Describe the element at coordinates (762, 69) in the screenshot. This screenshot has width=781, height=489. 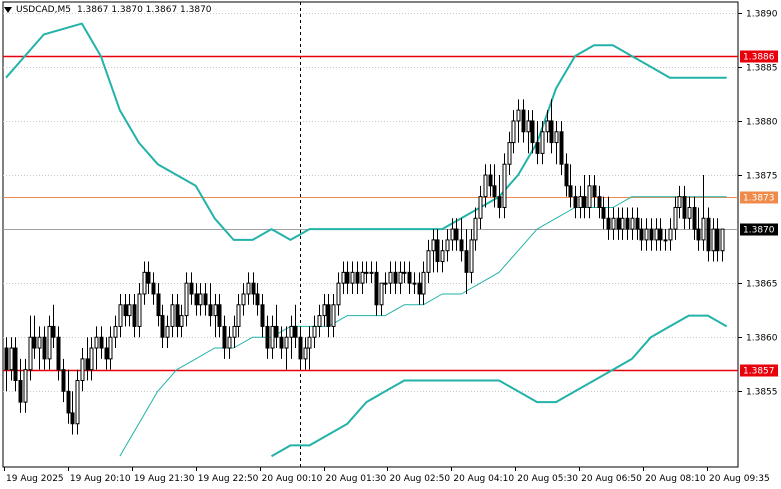
I see `y-tick-label: 1.3885` at that location.